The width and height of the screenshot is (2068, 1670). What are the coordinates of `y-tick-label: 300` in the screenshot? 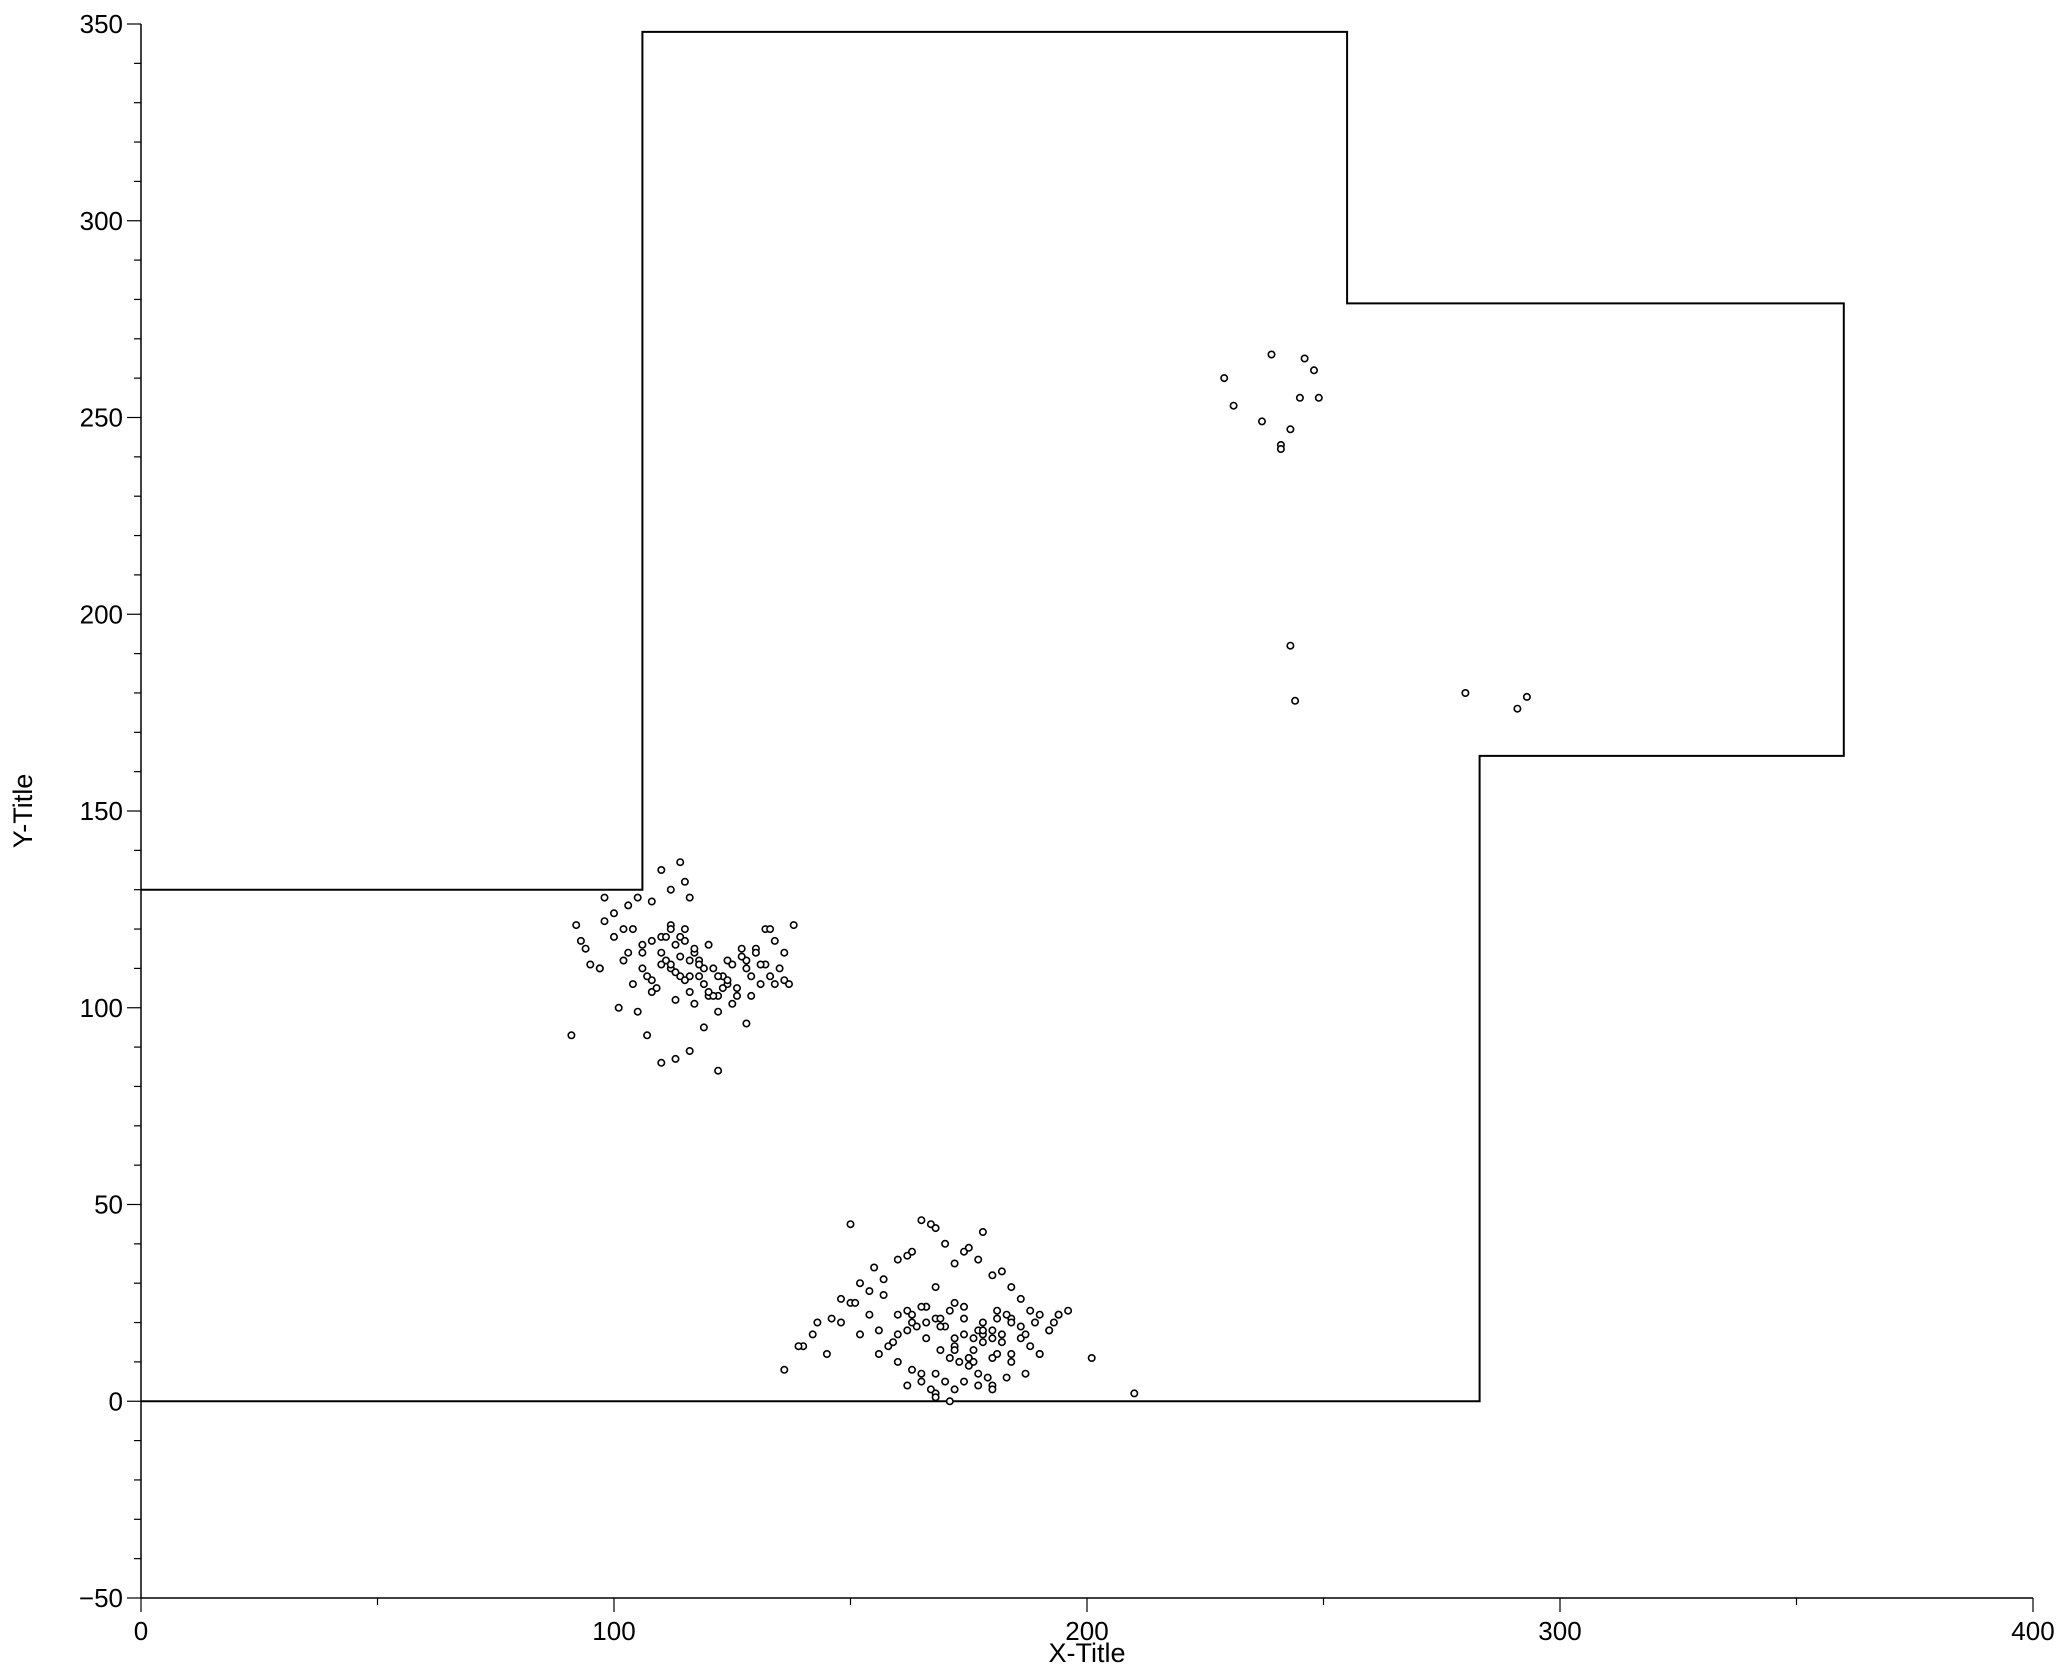 It's located at (101, 221).